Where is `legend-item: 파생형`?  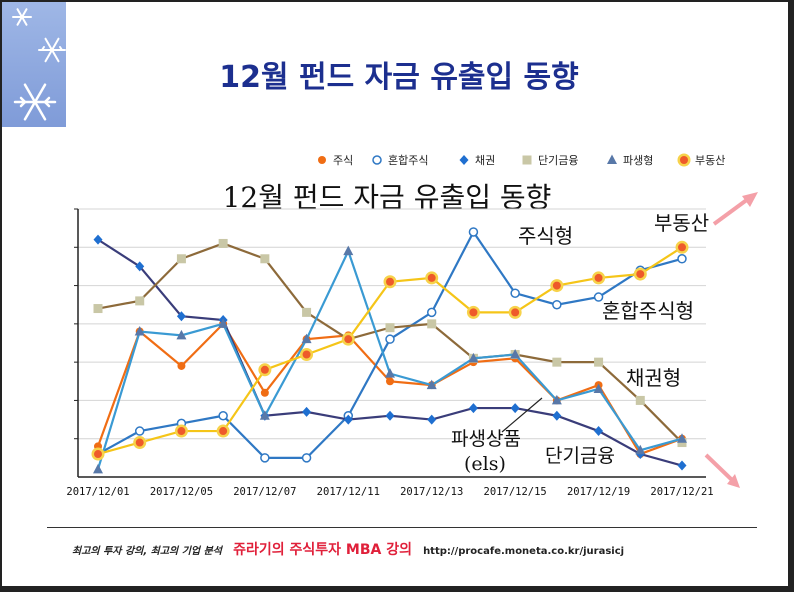 legend-item: 파생형 is located at coordinates (630, 160).